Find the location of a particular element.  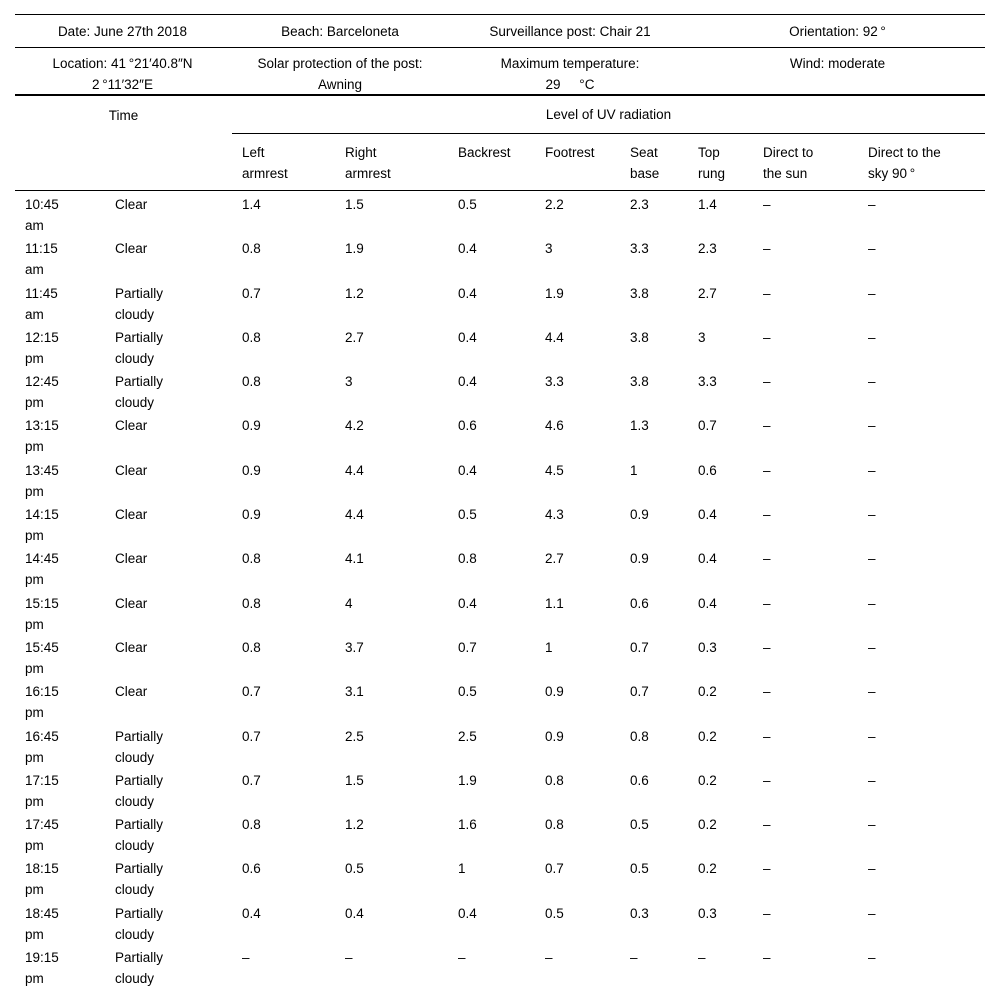

table-row: 11:15 am Clear 0.8 1.9 0.4 3 3.3 2.3 – – is located at coordinates (500, 257).